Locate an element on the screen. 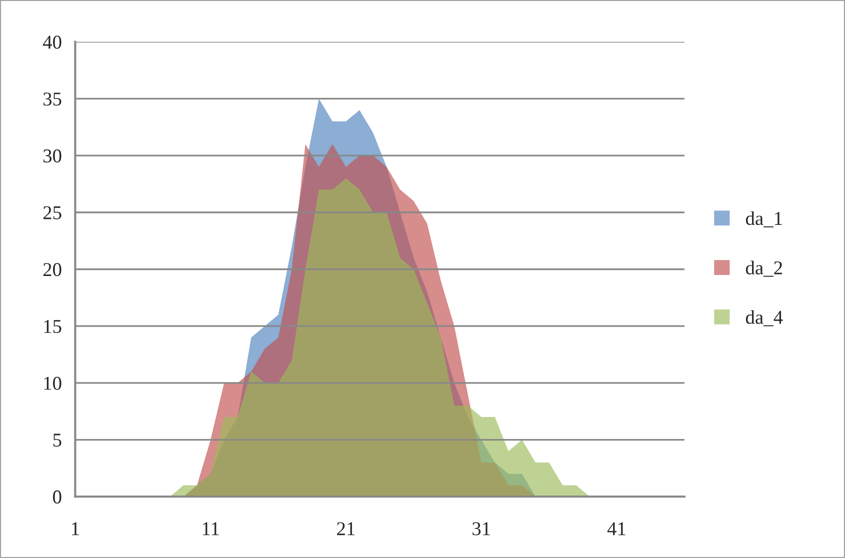 Image resolution: width=845 pixels, height=558 pixels. y-tick-label: 30 is located at coordinates (52, 155).